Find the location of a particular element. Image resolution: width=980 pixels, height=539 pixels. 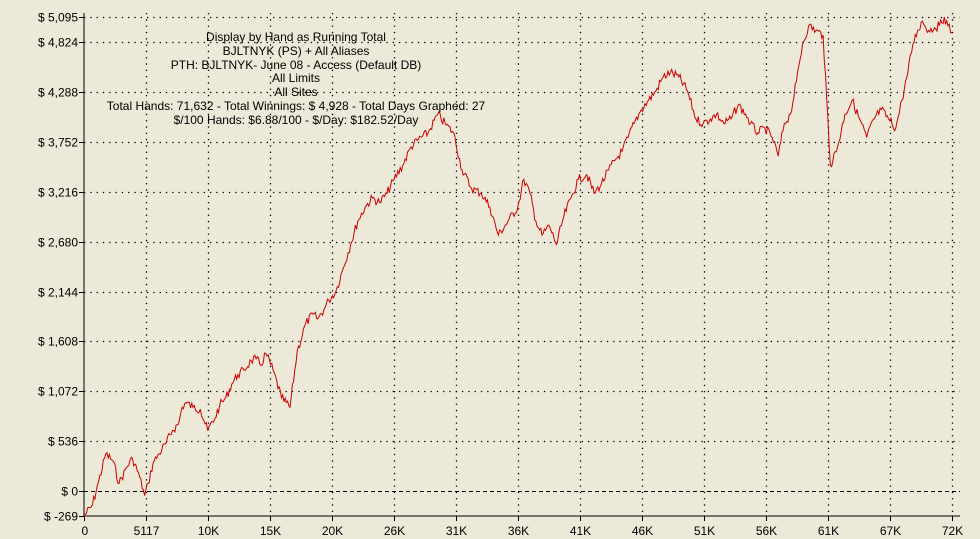

x-tick-label: 31K is located at coordinates (456, 531).